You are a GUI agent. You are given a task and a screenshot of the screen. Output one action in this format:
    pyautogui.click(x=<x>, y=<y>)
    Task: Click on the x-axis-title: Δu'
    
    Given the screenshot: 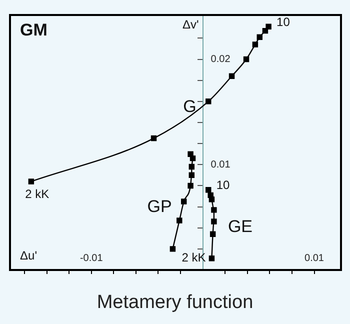 What is the action you would take?
    pyautogui.click(x=28, y=255)
    